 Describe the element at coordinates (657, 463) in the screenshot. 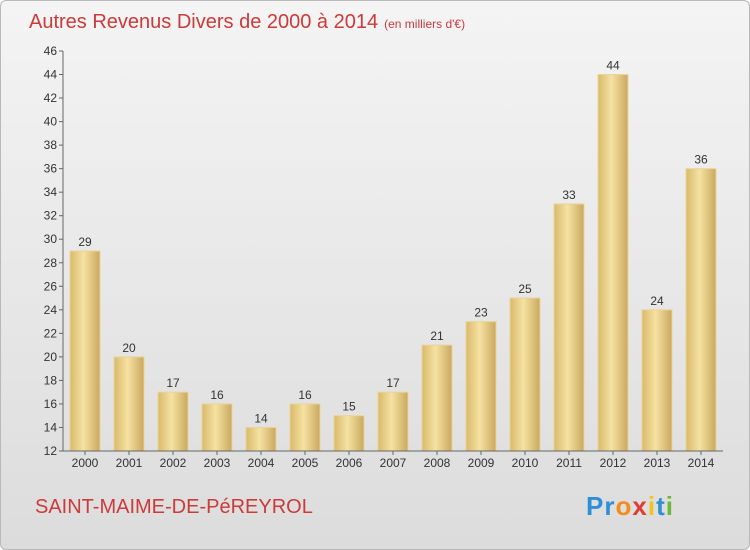

I see `x-tick-label: 2013` at that location.